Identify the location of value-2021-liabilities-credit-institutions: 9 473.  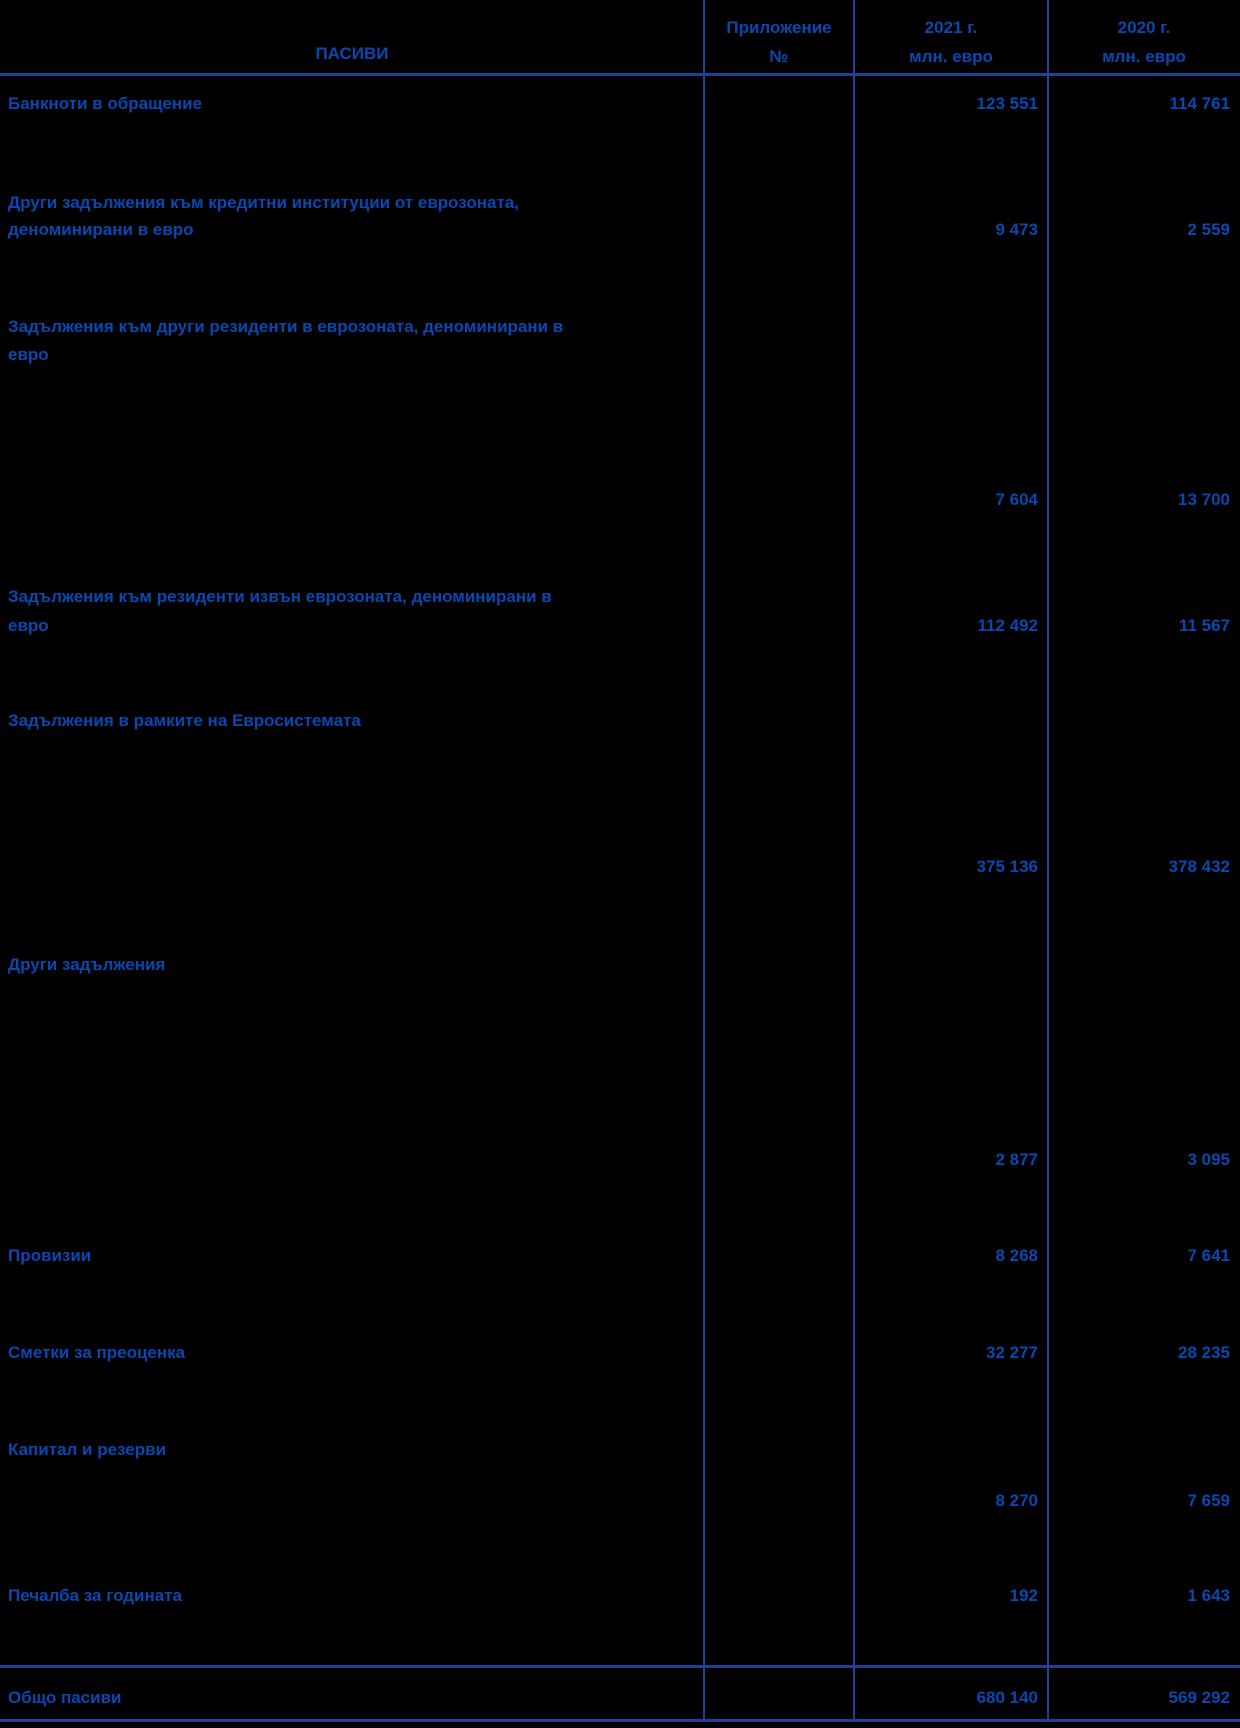
(1016, 229).